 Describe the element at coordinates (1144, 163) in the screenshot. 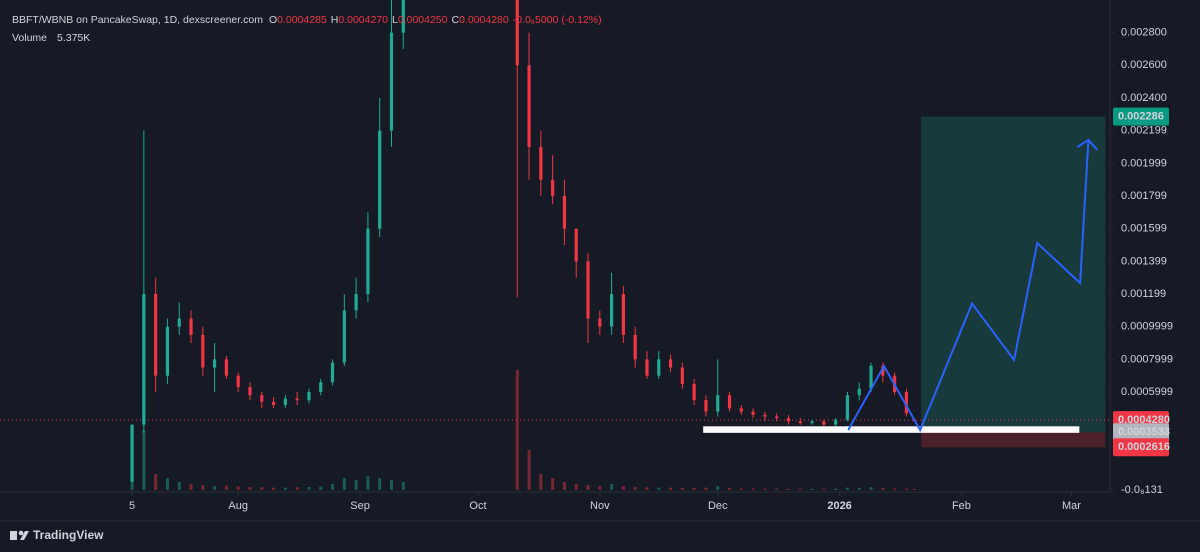

I see `y-tick-label: 0.001999` at that location.